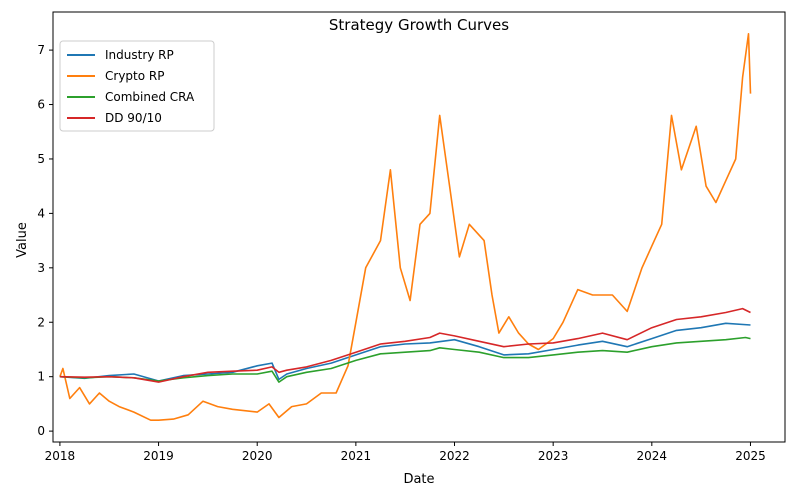 This screenshot has width=800, height=500. What do you see at coordinates (356, 456) in the screenshot?
I see `x-tick-label: 2021` at bounding box center [356, 456].